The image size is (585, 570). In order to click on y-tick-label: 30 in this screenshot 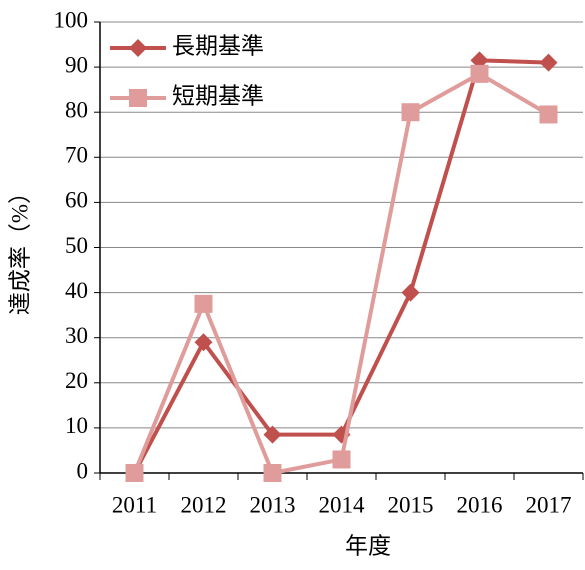, I will do `click(76, 335)`.